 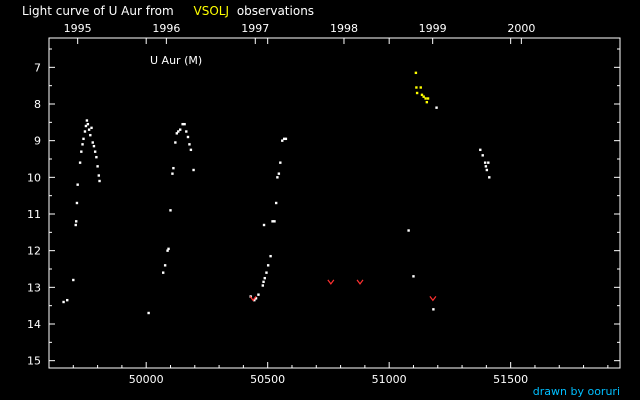 What do you see at coordinates (37, 104) in the screenshot?
I see `y-tick-label: 8` at bounding box center [37, 104].